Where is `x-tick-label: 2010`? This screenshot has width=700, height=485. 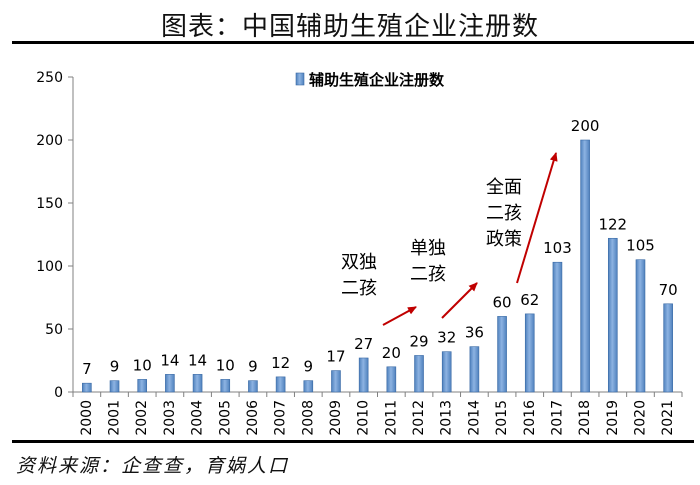
x-tick-label: 2010 is located at coordinates (364, 418).